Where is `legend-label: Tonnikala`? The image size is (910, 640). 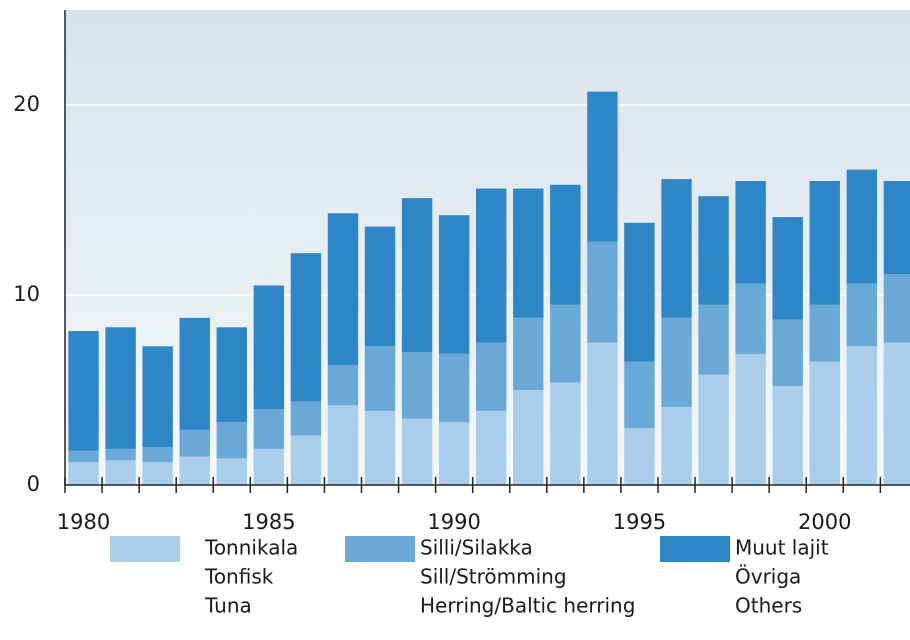
legend-label: Tonnikala is located at coordinates (251, 548).